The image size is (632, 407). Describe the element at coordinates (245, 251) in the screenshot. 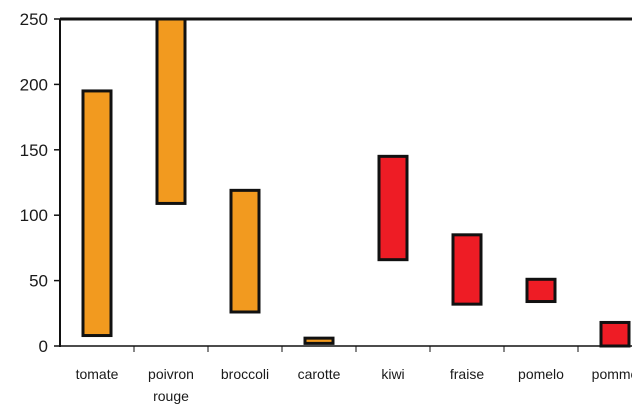

I see `bar-broccoli` at that location.